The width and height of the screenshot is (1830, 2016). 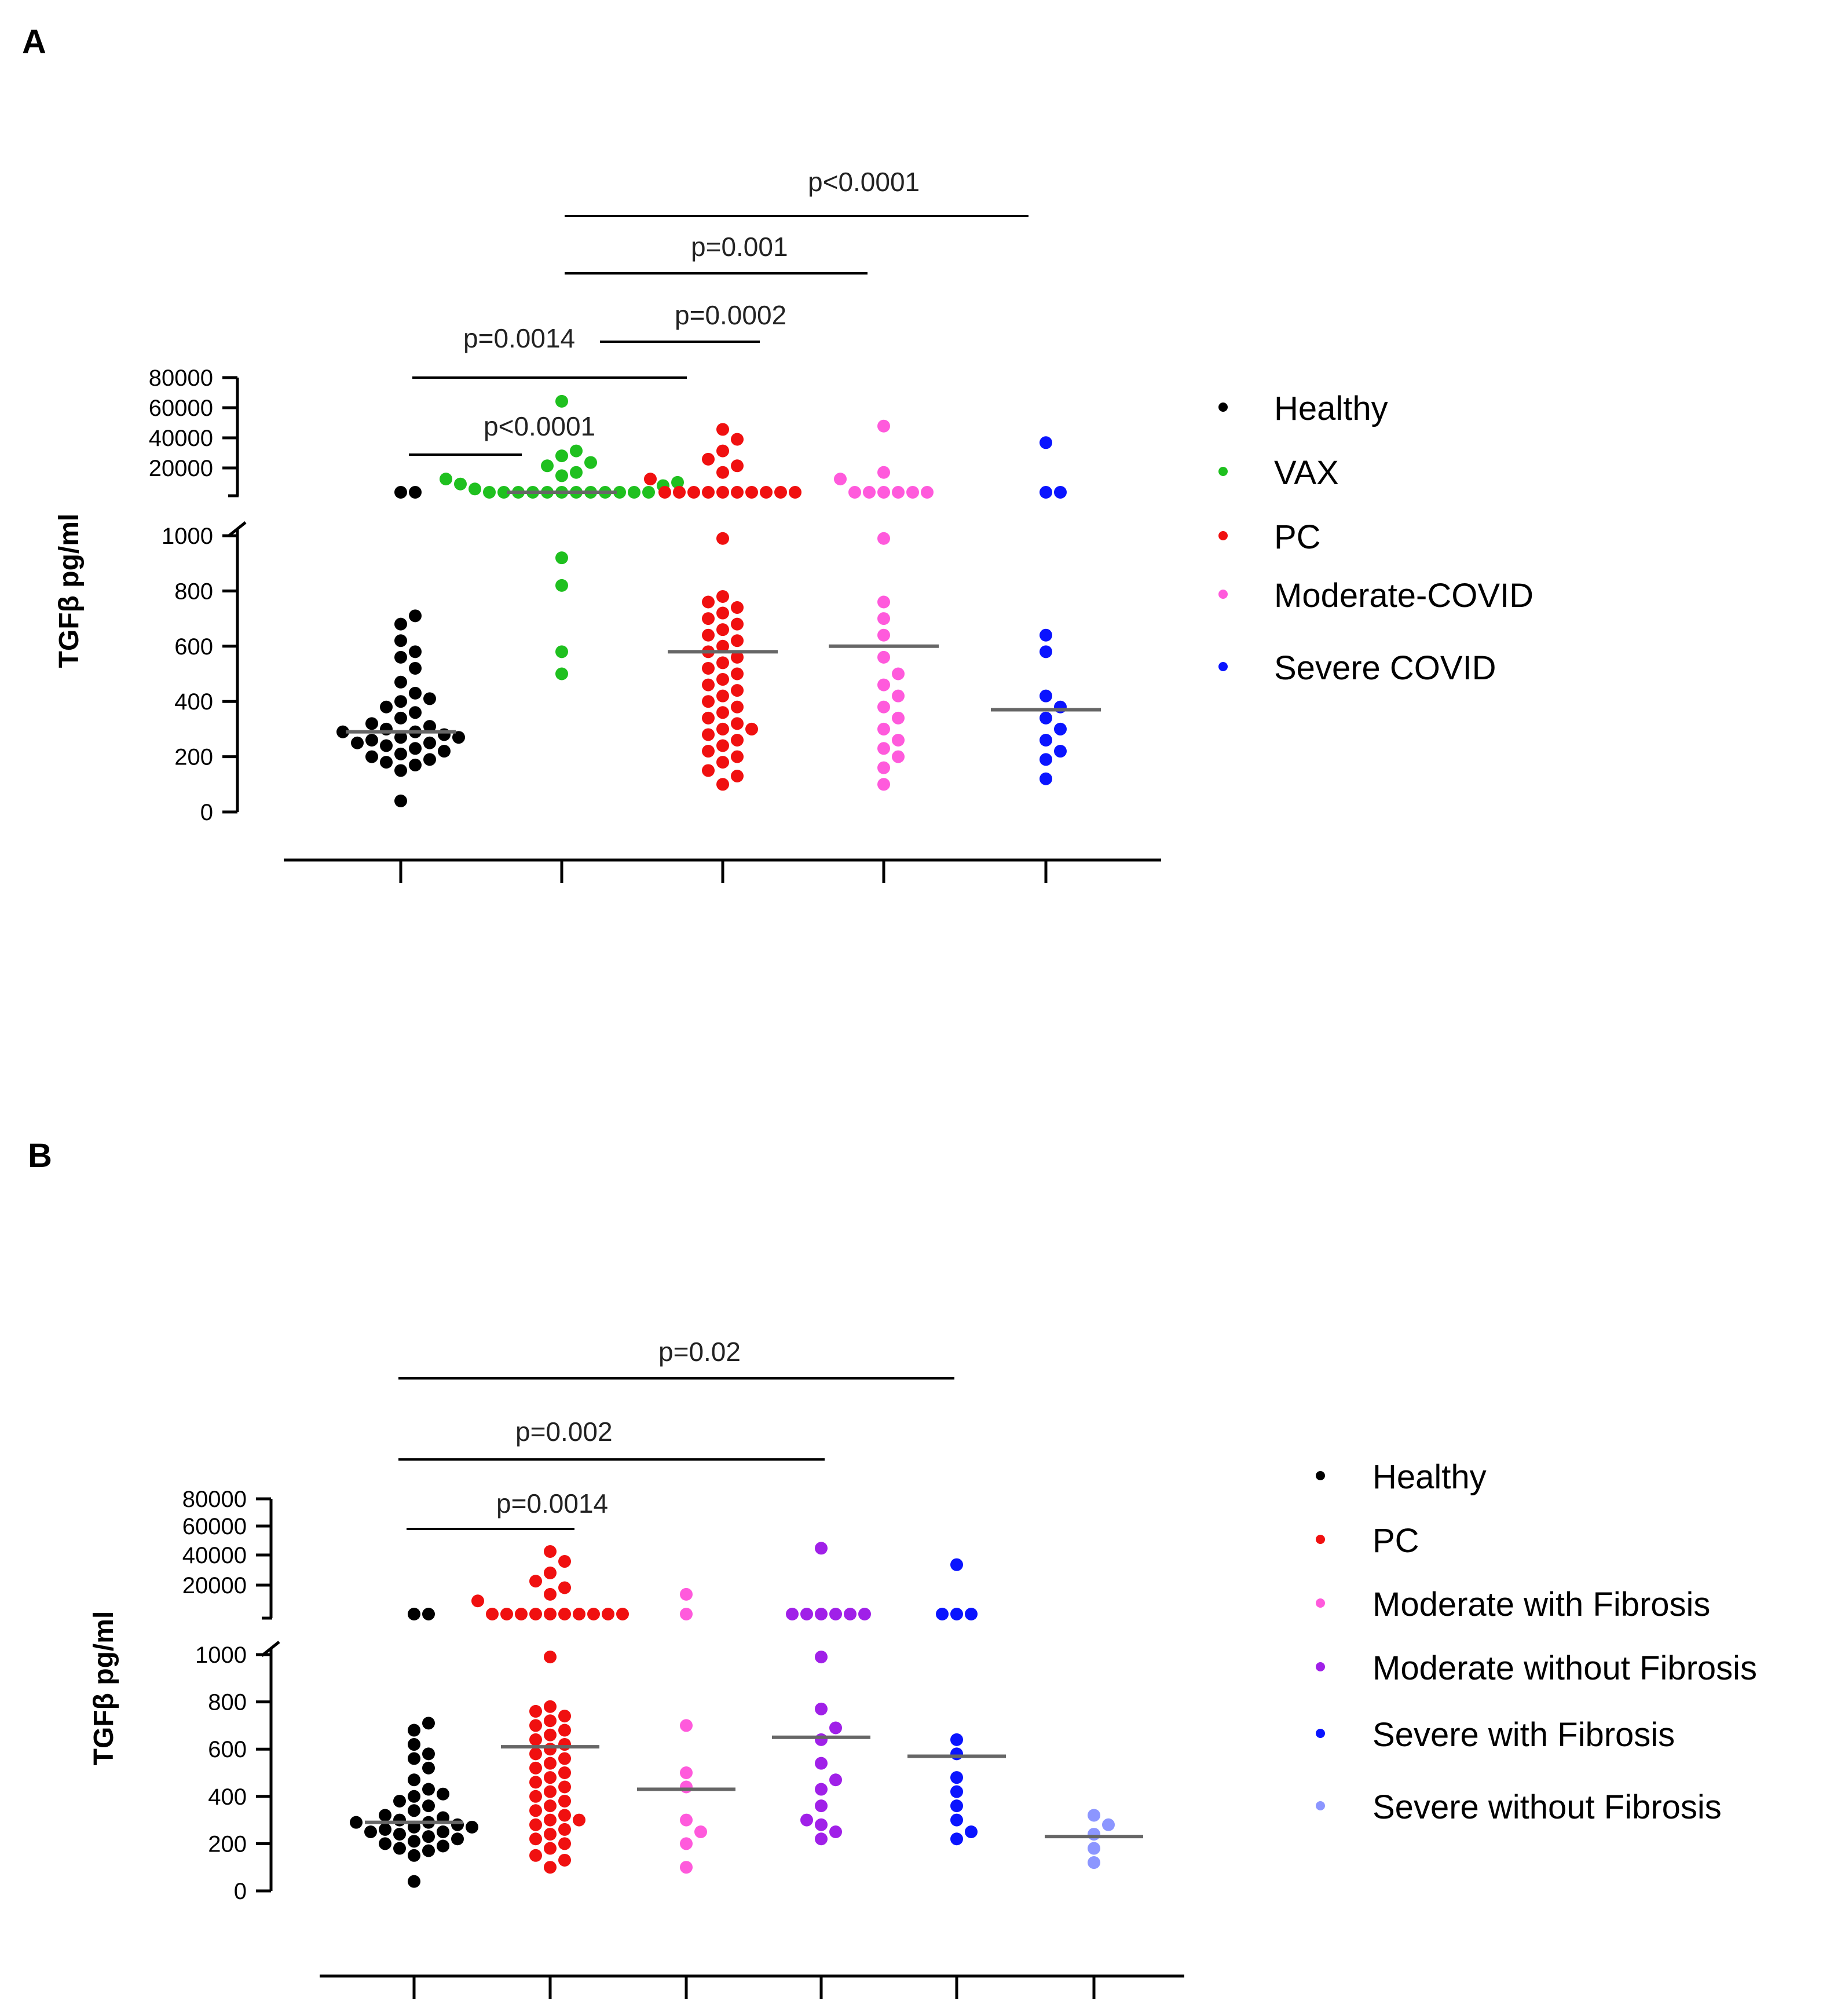 I want to click on y-tick-label: 20000, so click(x=181, y=469).